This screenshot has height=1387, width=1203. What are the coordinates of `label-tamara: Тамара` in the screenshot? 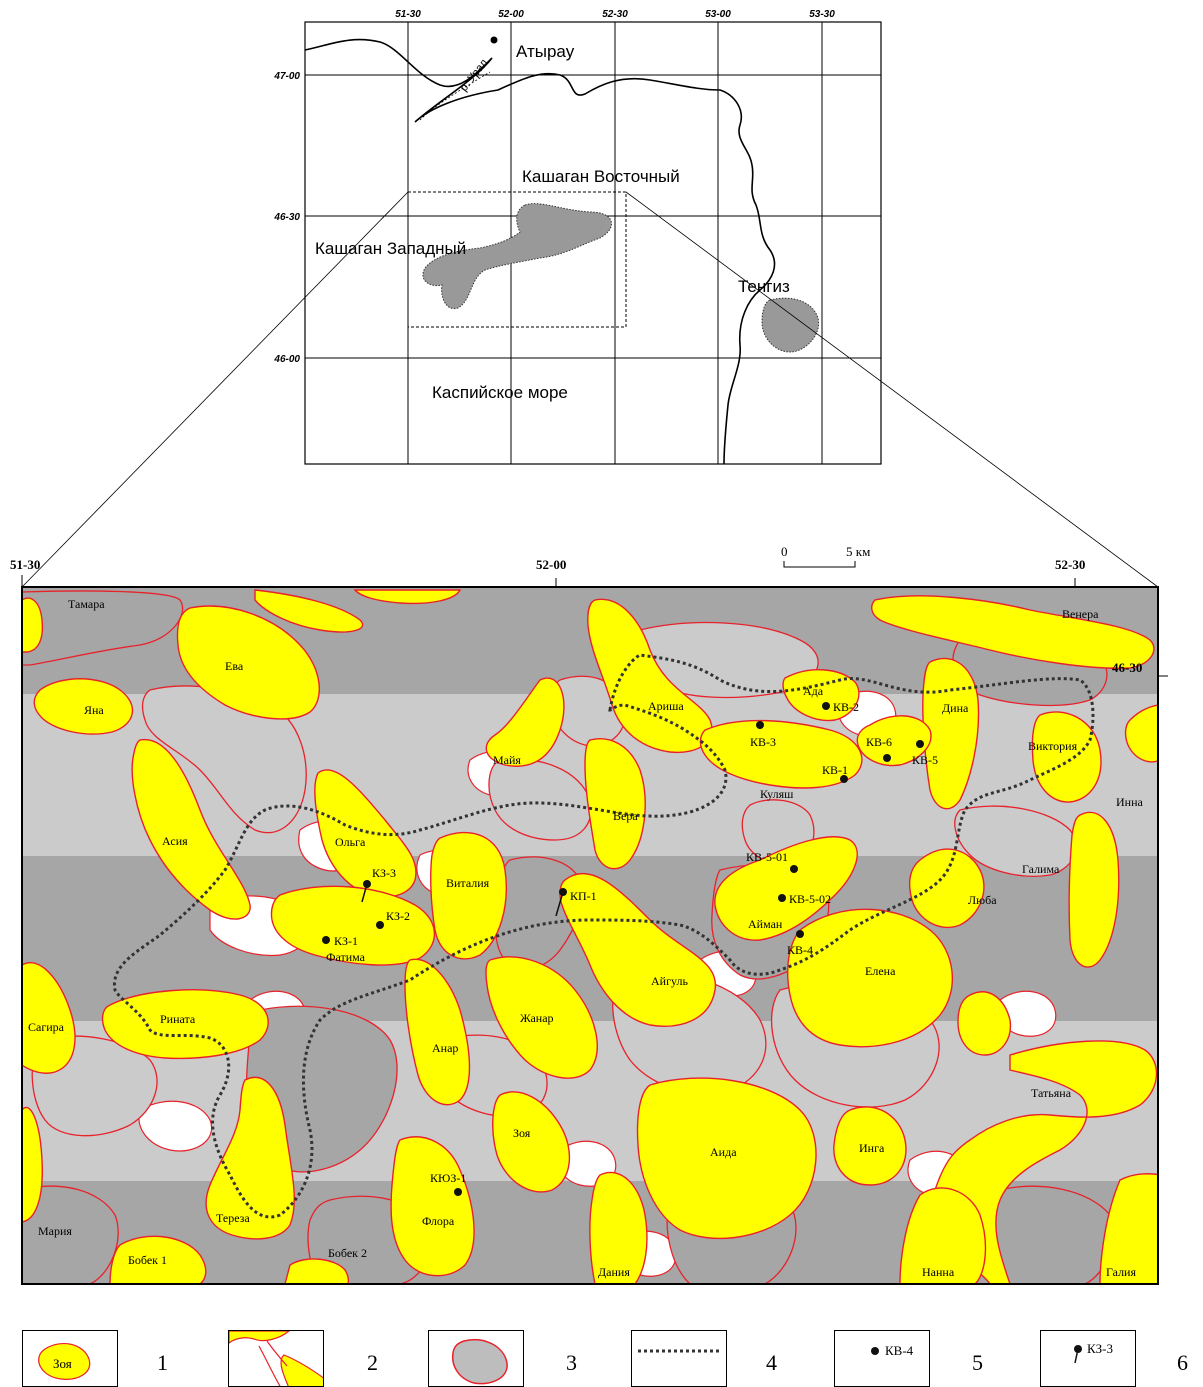 It's located at (86, 604).